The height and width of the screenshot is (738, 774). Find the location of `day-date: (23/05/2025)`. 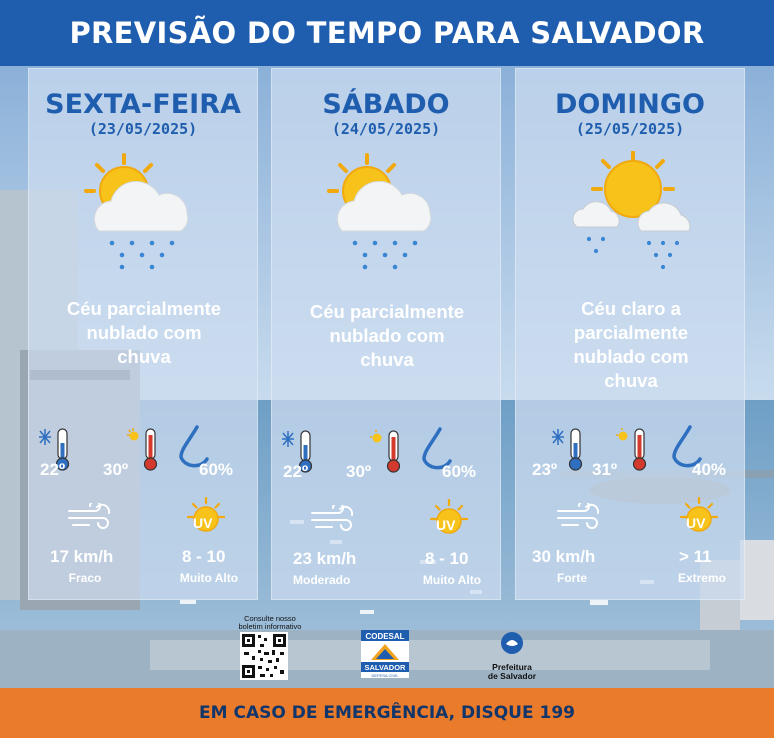

day-date: (23/05/2025) is located at coordinates (143, 129).